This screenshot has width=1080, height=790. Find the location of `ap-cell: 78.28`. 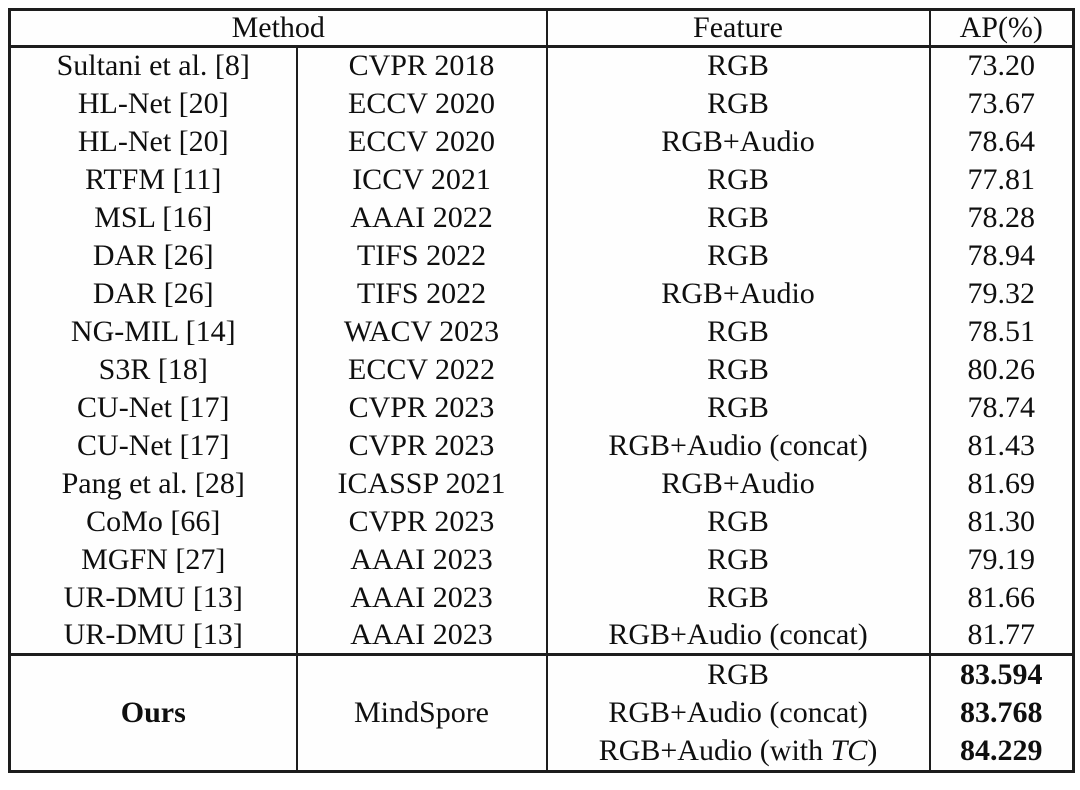

ap-cell: 78.28 is located at coordinates (1001, 217).